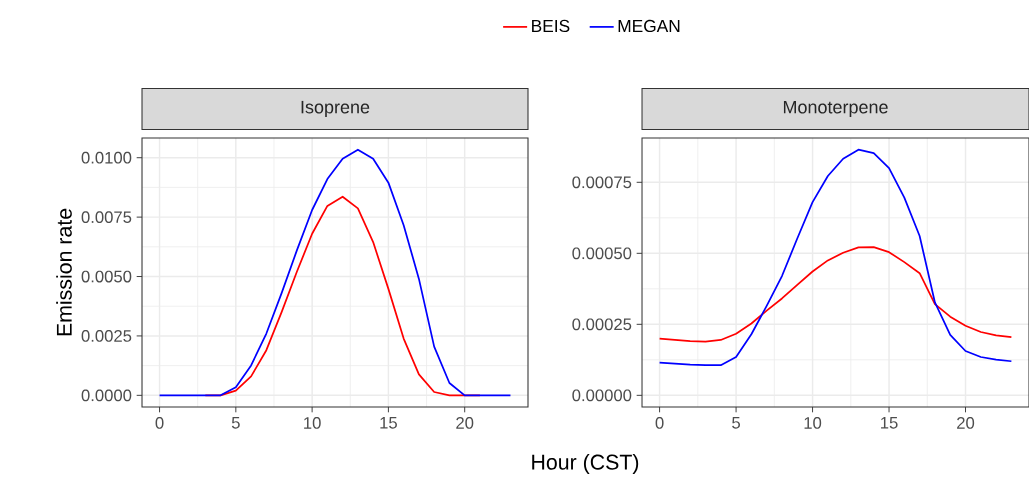 The width and height of the screenshot is (1029, 492). What do you see at coordinates (649, 26) in the screenshot?
I see `legend-label: MEGAN` at bounding box center [649, 26].